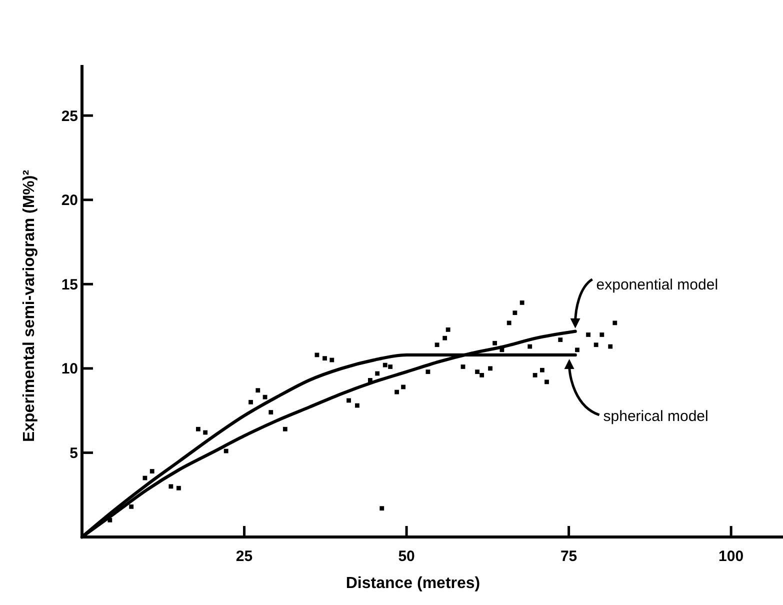  What do you see at coordinates (244, 556) in the screenshot?
I see `x-tick-label: 25` at bounding box center [244, 556].